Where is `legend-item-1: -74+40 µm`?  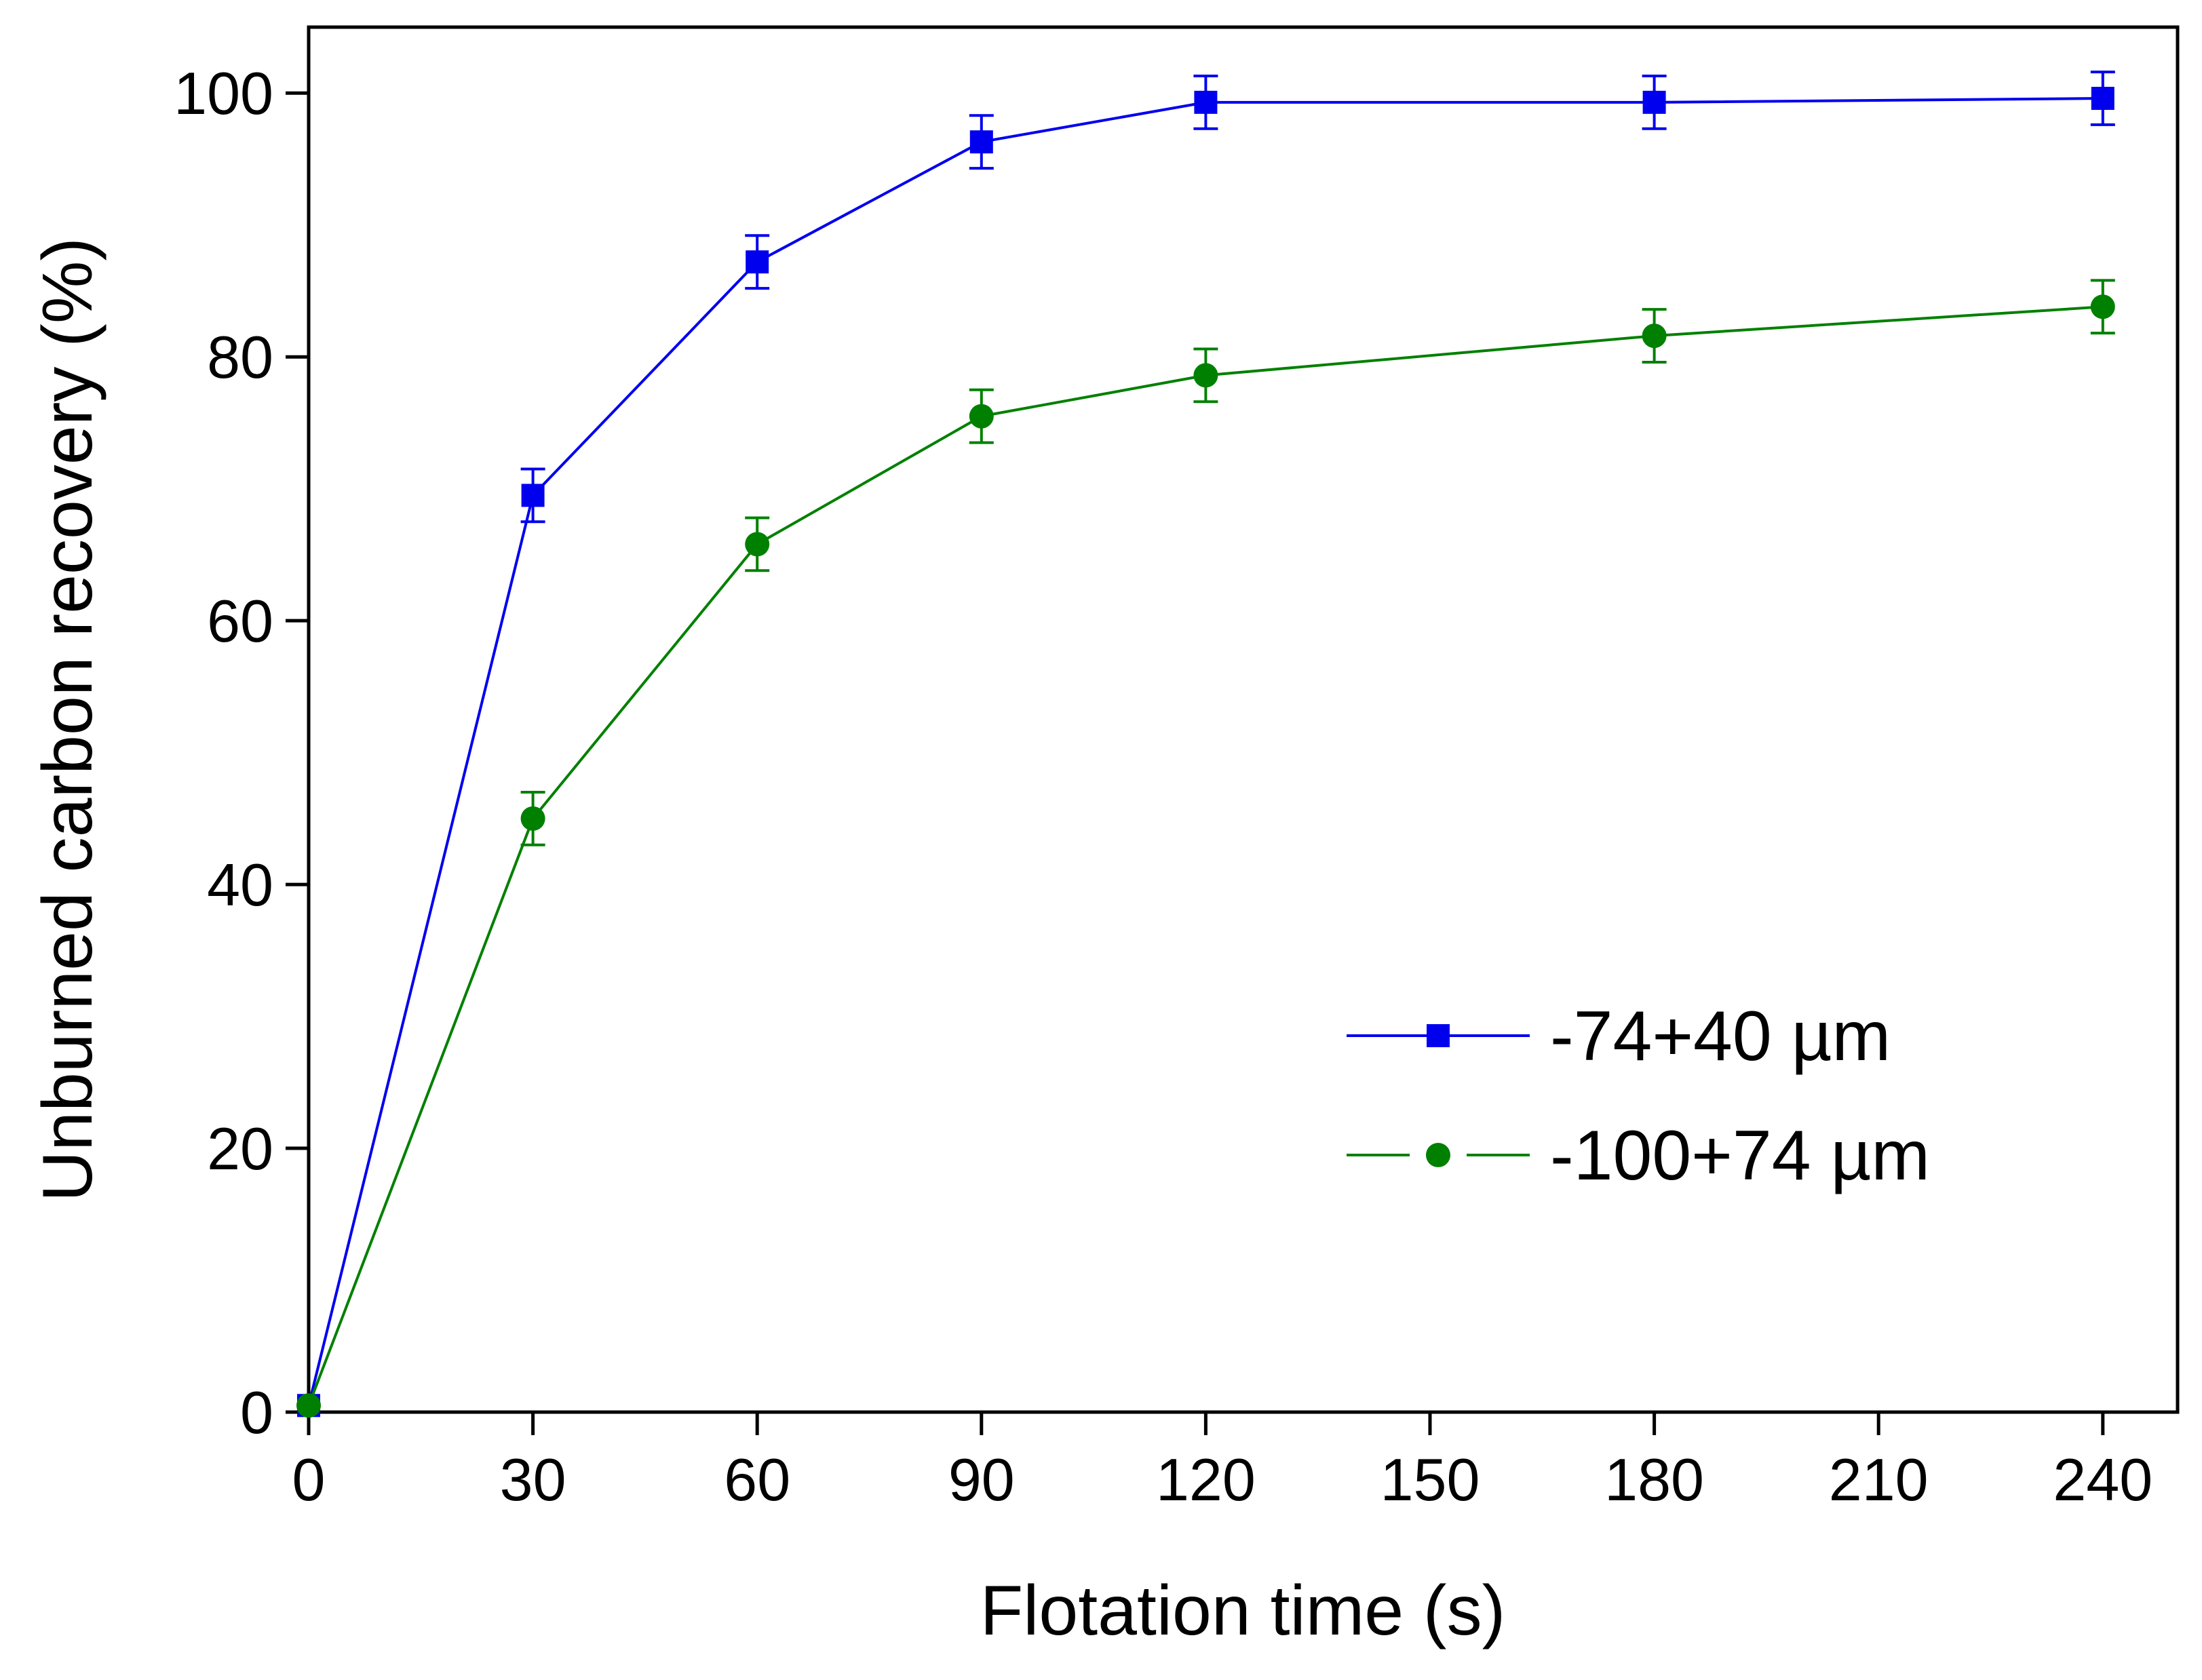
legend-item-1: -74+40 µm is located at coordinates (1619, 1037).